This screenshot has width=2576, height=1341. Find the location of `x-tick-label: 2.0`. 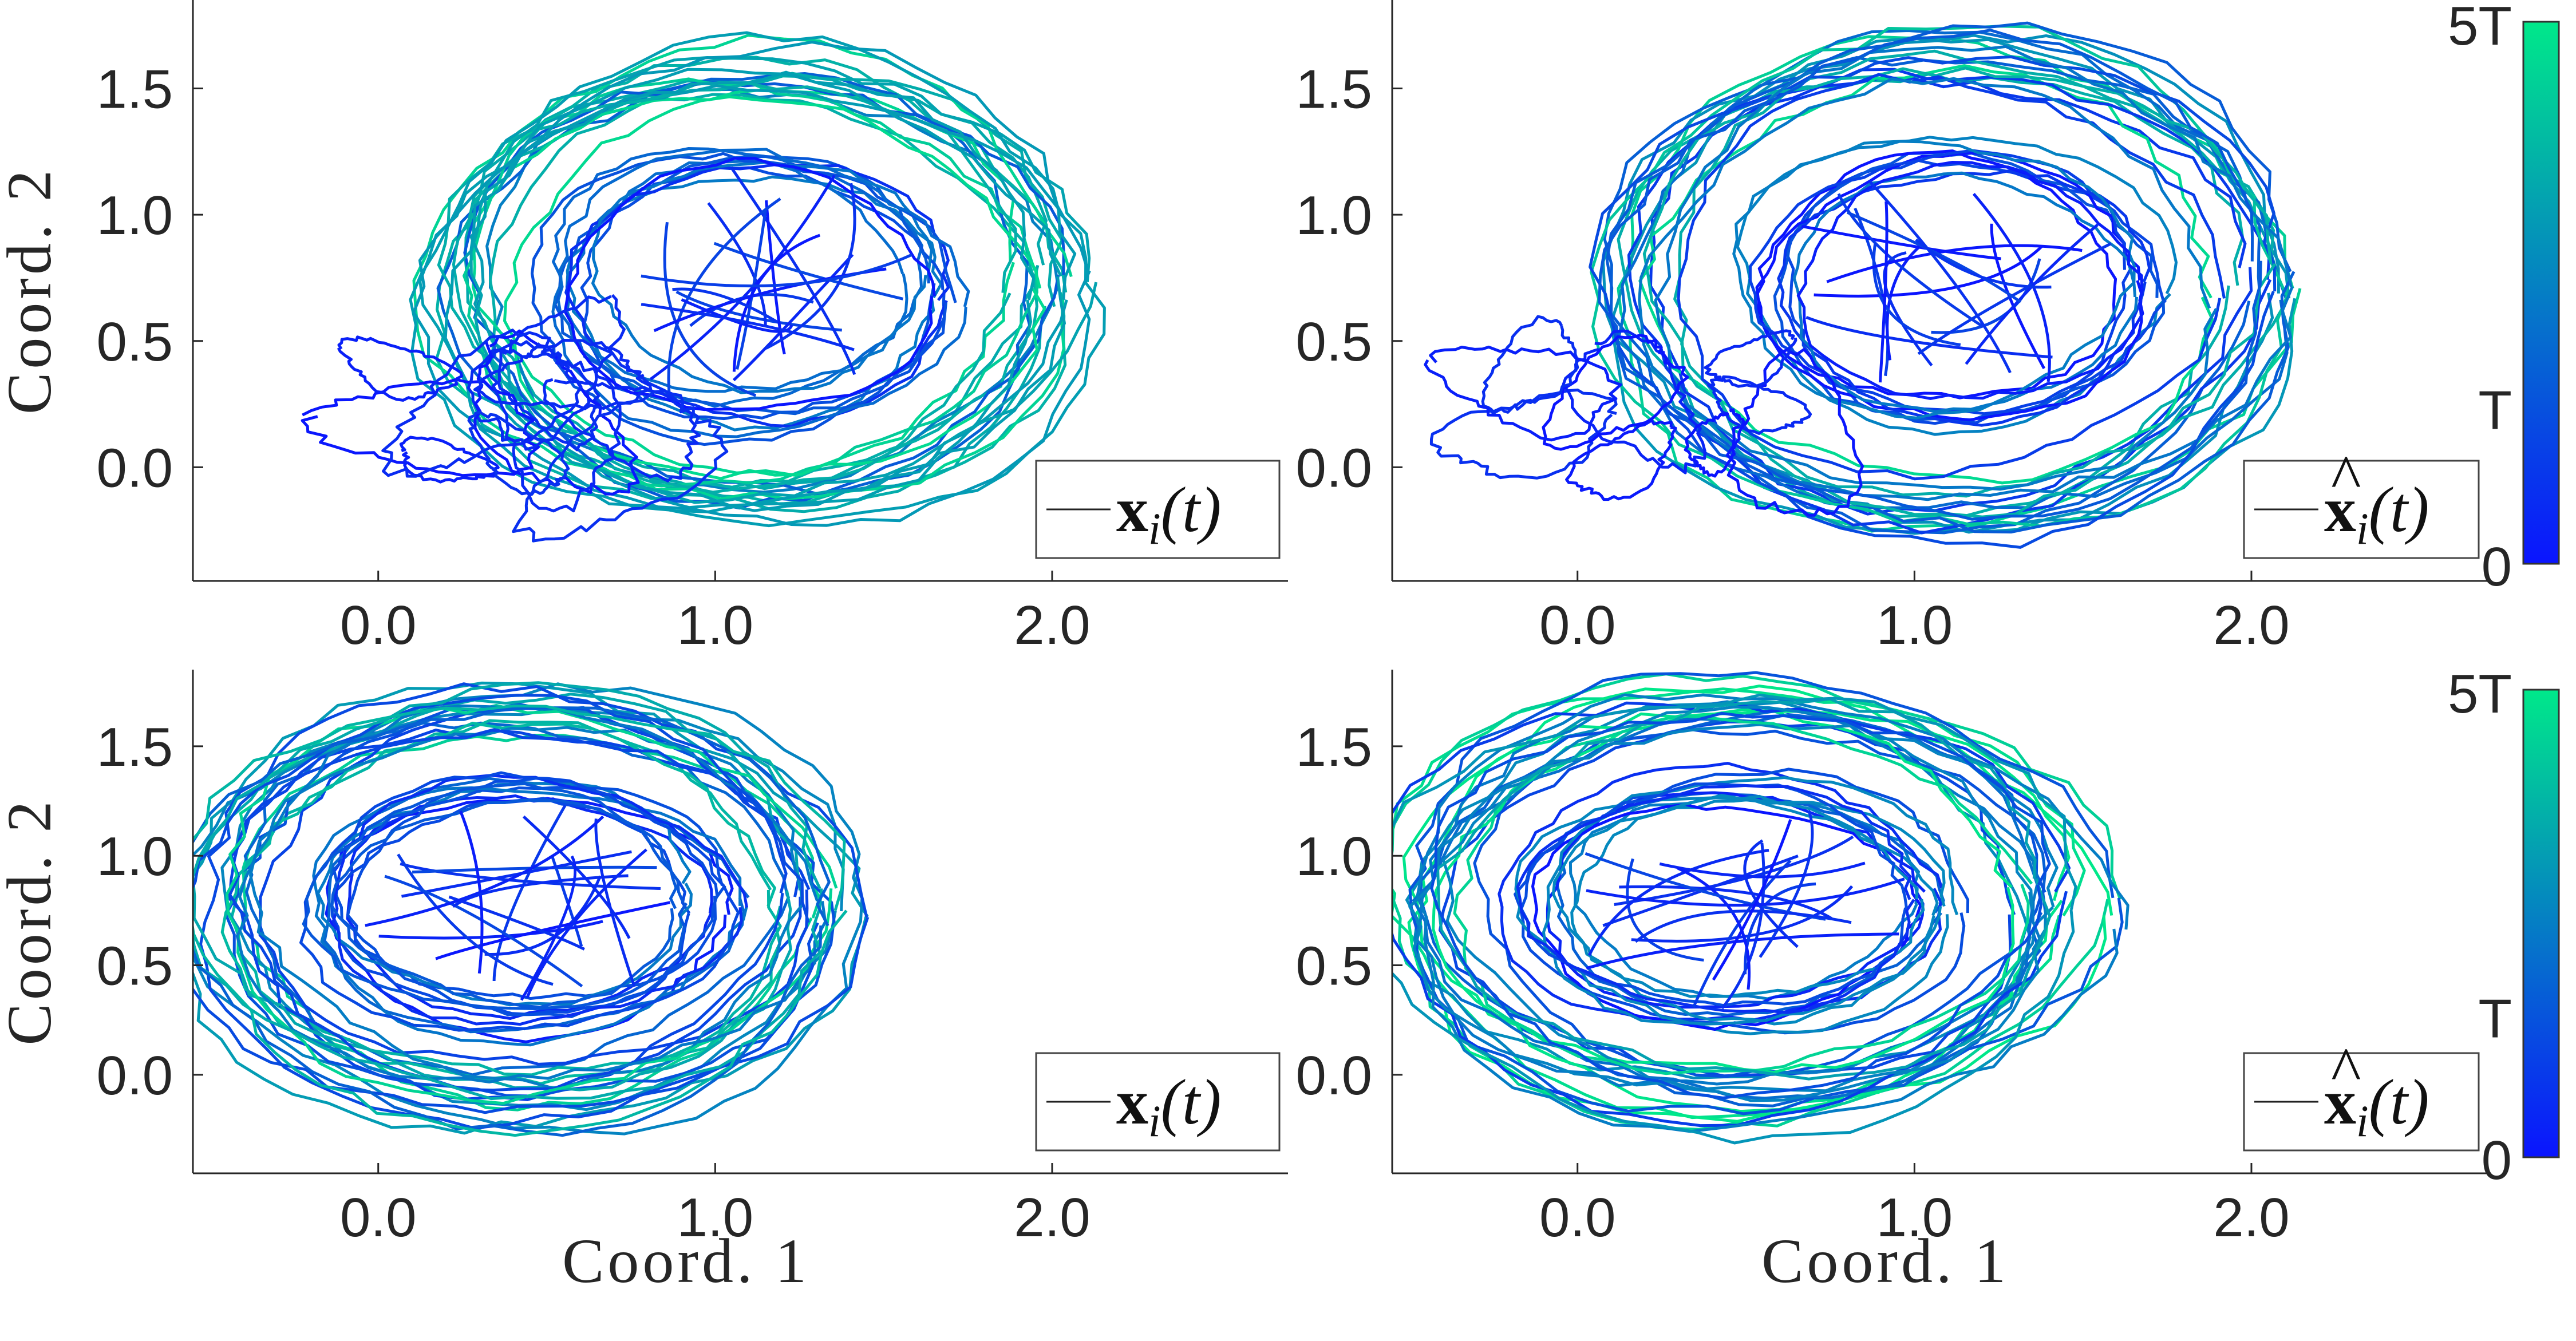

x-tick-label: 2.0 is located at coordinates (2251, 1217).